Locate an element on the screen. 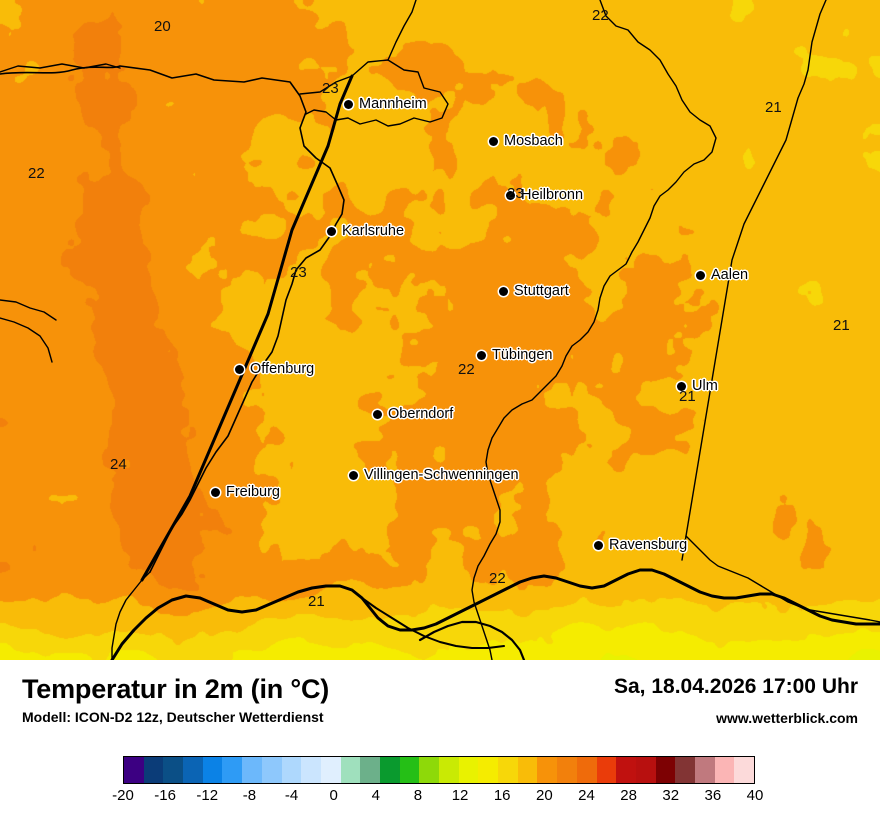 Image resolution: width=880 pixels, height=830 pixels. city-marker: Stuttgart is located at coordinates (534, 291).